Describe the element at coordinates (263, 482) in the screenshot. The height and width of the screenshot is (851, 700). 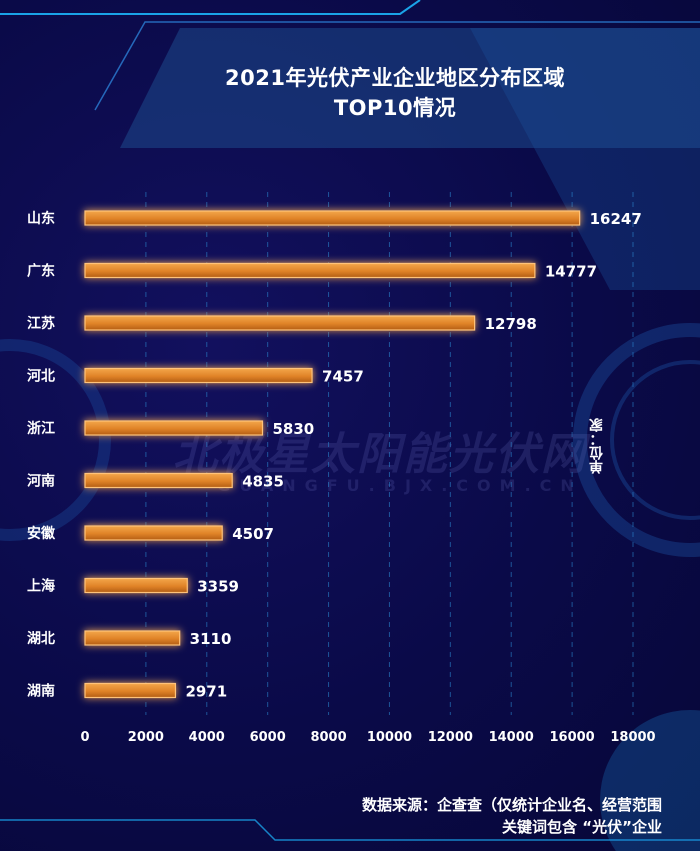
I see `data-label: 4835` at that location.